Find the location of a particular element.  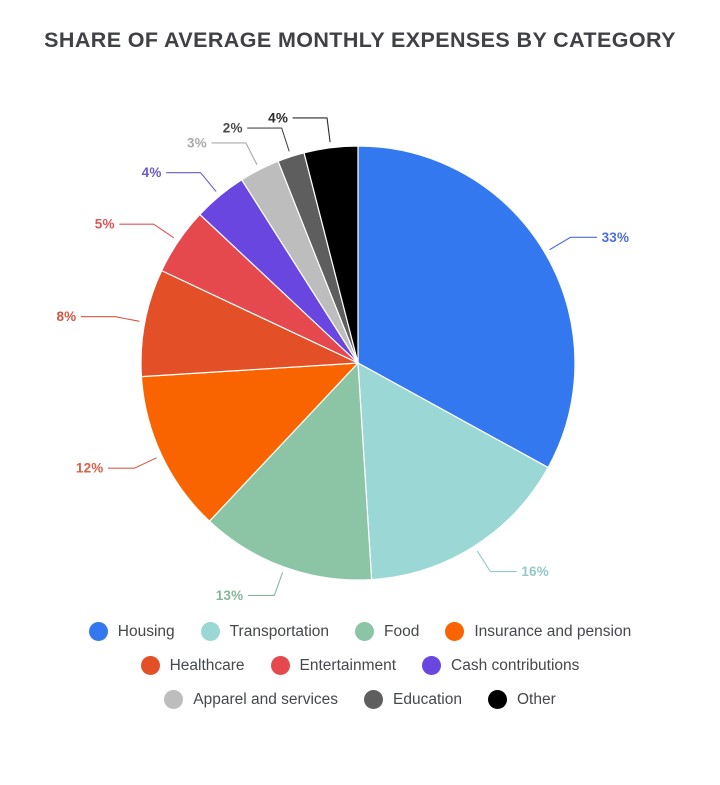

legend-item-apparel-and-services: Apparel and services is located at coordinates (251, 699).